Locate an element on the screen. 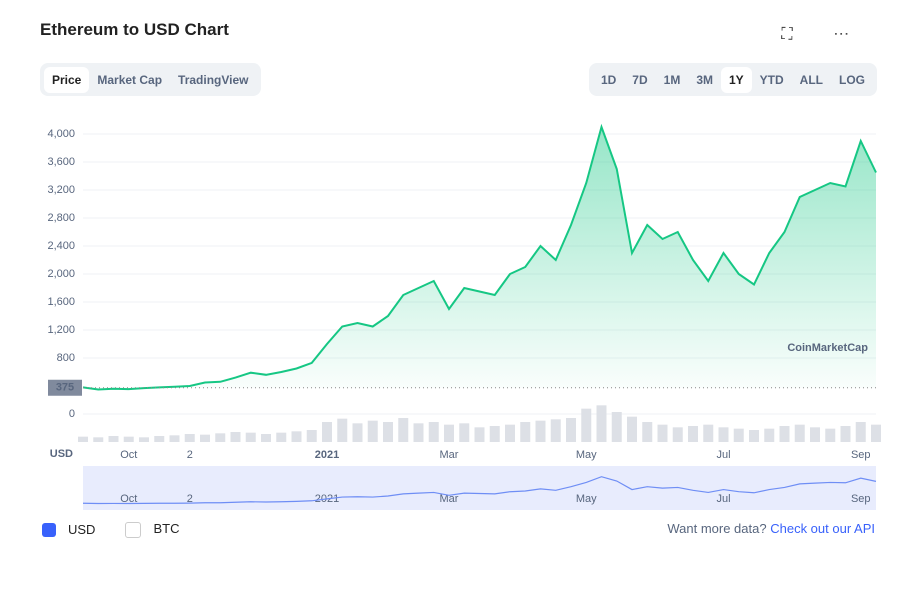  y-tick-label: 2,800 is located at coordinates (61, 218).